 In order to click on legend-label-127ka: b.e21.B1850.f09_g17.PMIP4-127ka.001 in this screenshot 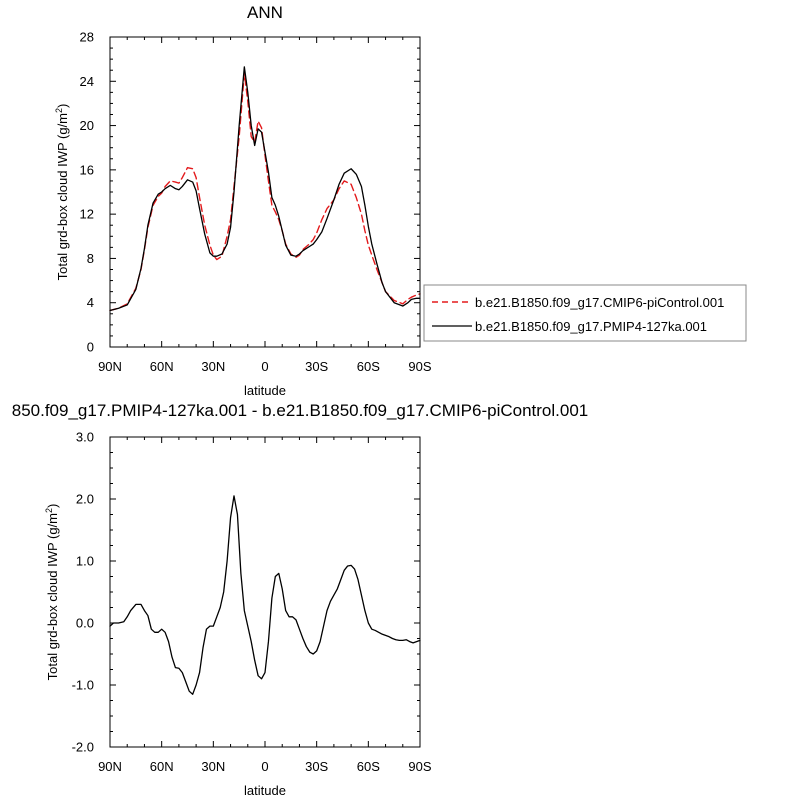, I will do `click(591, 326)`.